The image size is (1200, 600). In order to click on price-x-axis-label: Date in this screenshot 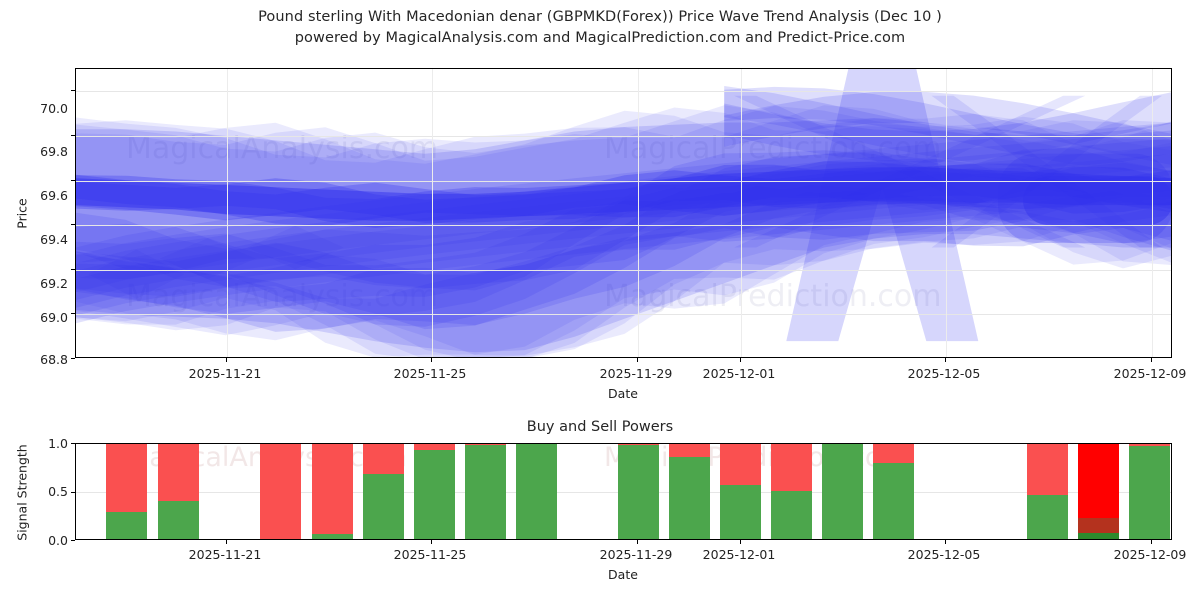, I will do `click(623, 393)`.